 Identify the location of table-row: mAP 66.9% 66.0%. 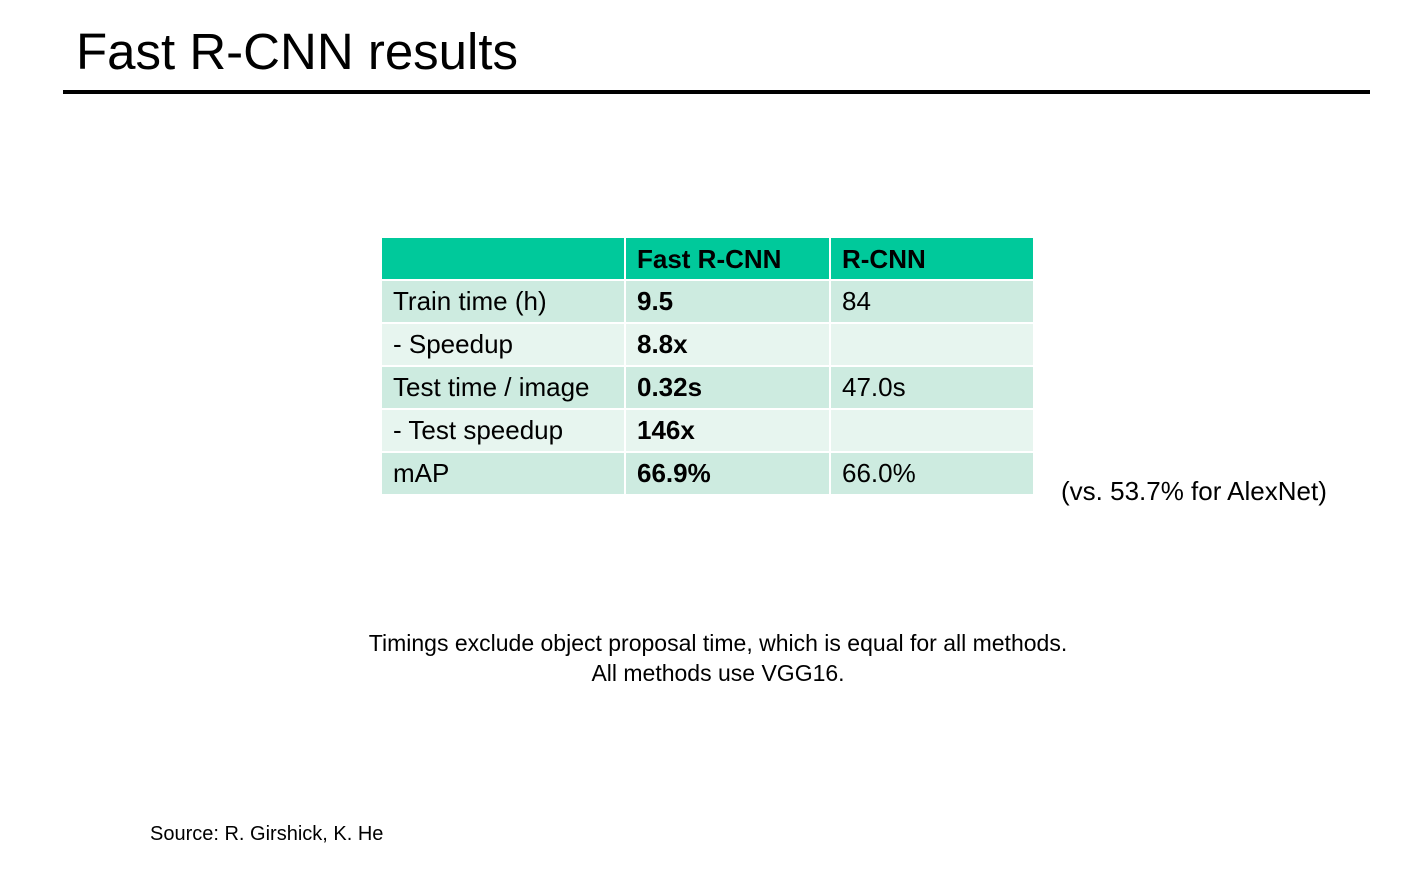
(707, 473).